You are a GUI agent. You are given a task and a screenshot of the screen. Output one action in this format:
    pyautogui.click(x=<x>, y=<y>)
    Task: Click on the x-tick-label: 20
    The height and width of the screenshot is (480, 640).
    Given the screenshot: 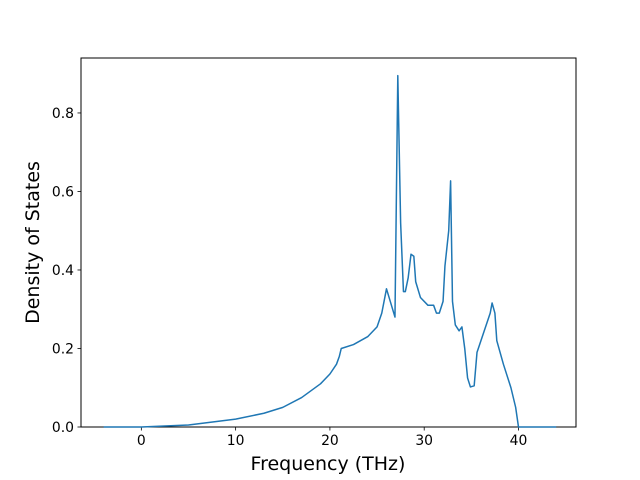 What is the action you would take?
    pyautogui.click(x=330, y=441)
    